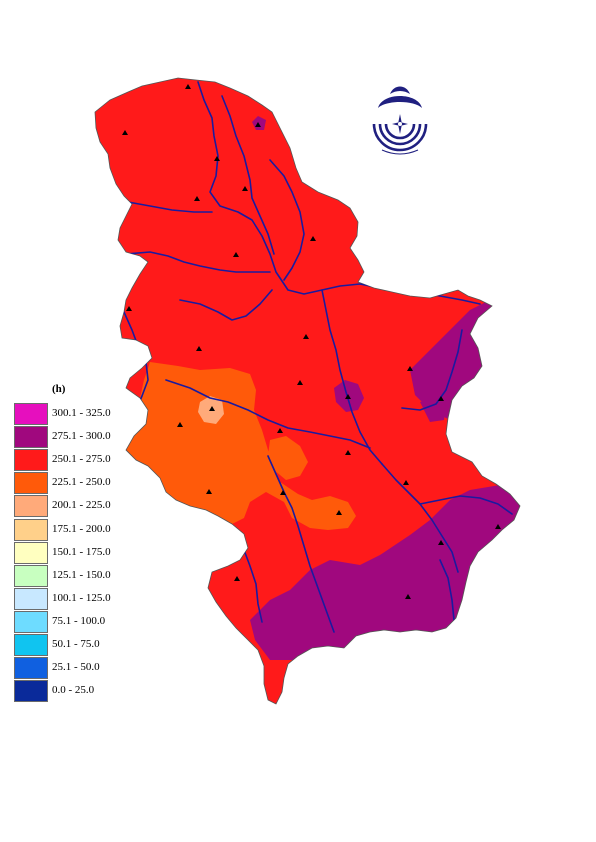 The height and width of the screenshot is (842, 596). I want to click on legend-label: 100.1 - 125.0, so click(81, 597).